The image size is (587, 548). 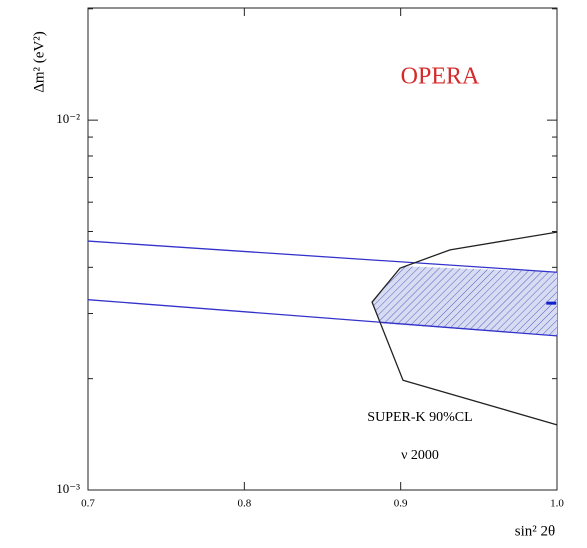 What do you see at coordinates (557, 504) in the screenshot?
I see `x-tick-label: 1.0` at bounding box center [557, 504].